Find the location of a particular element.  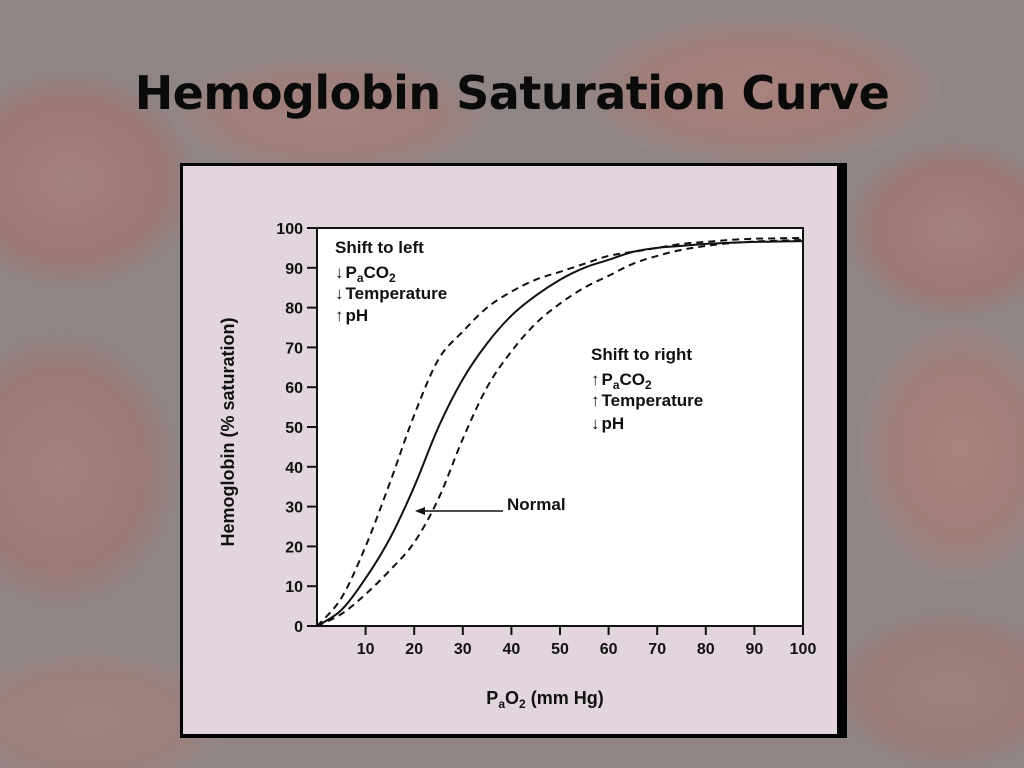

y-tick-label: 40 is located at coordinates (294, 468).